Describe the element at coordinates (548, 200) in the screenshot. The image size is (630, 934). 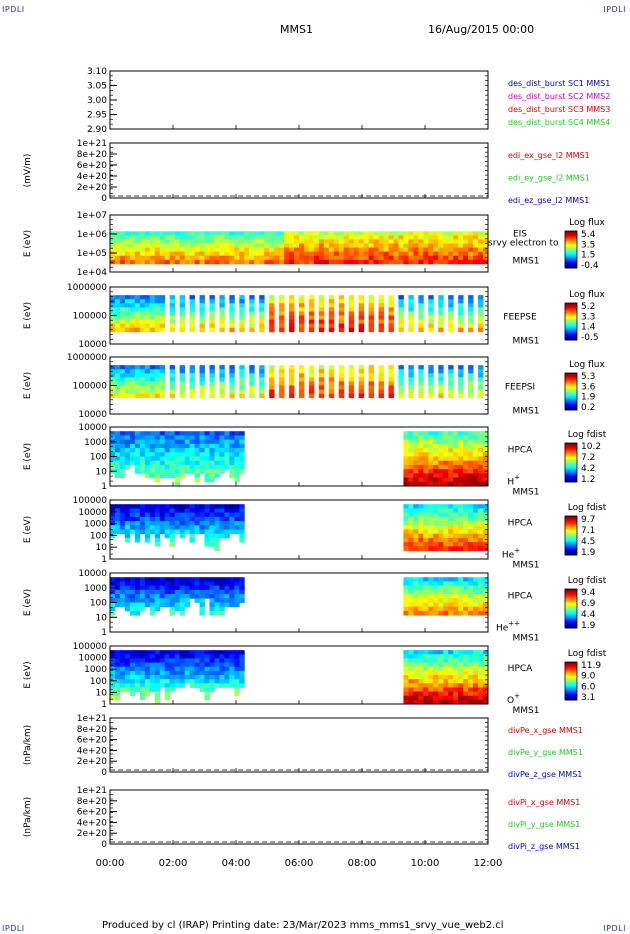
I see `series-legend-label: edi_ez_gse_l2 MMS1` at that location.